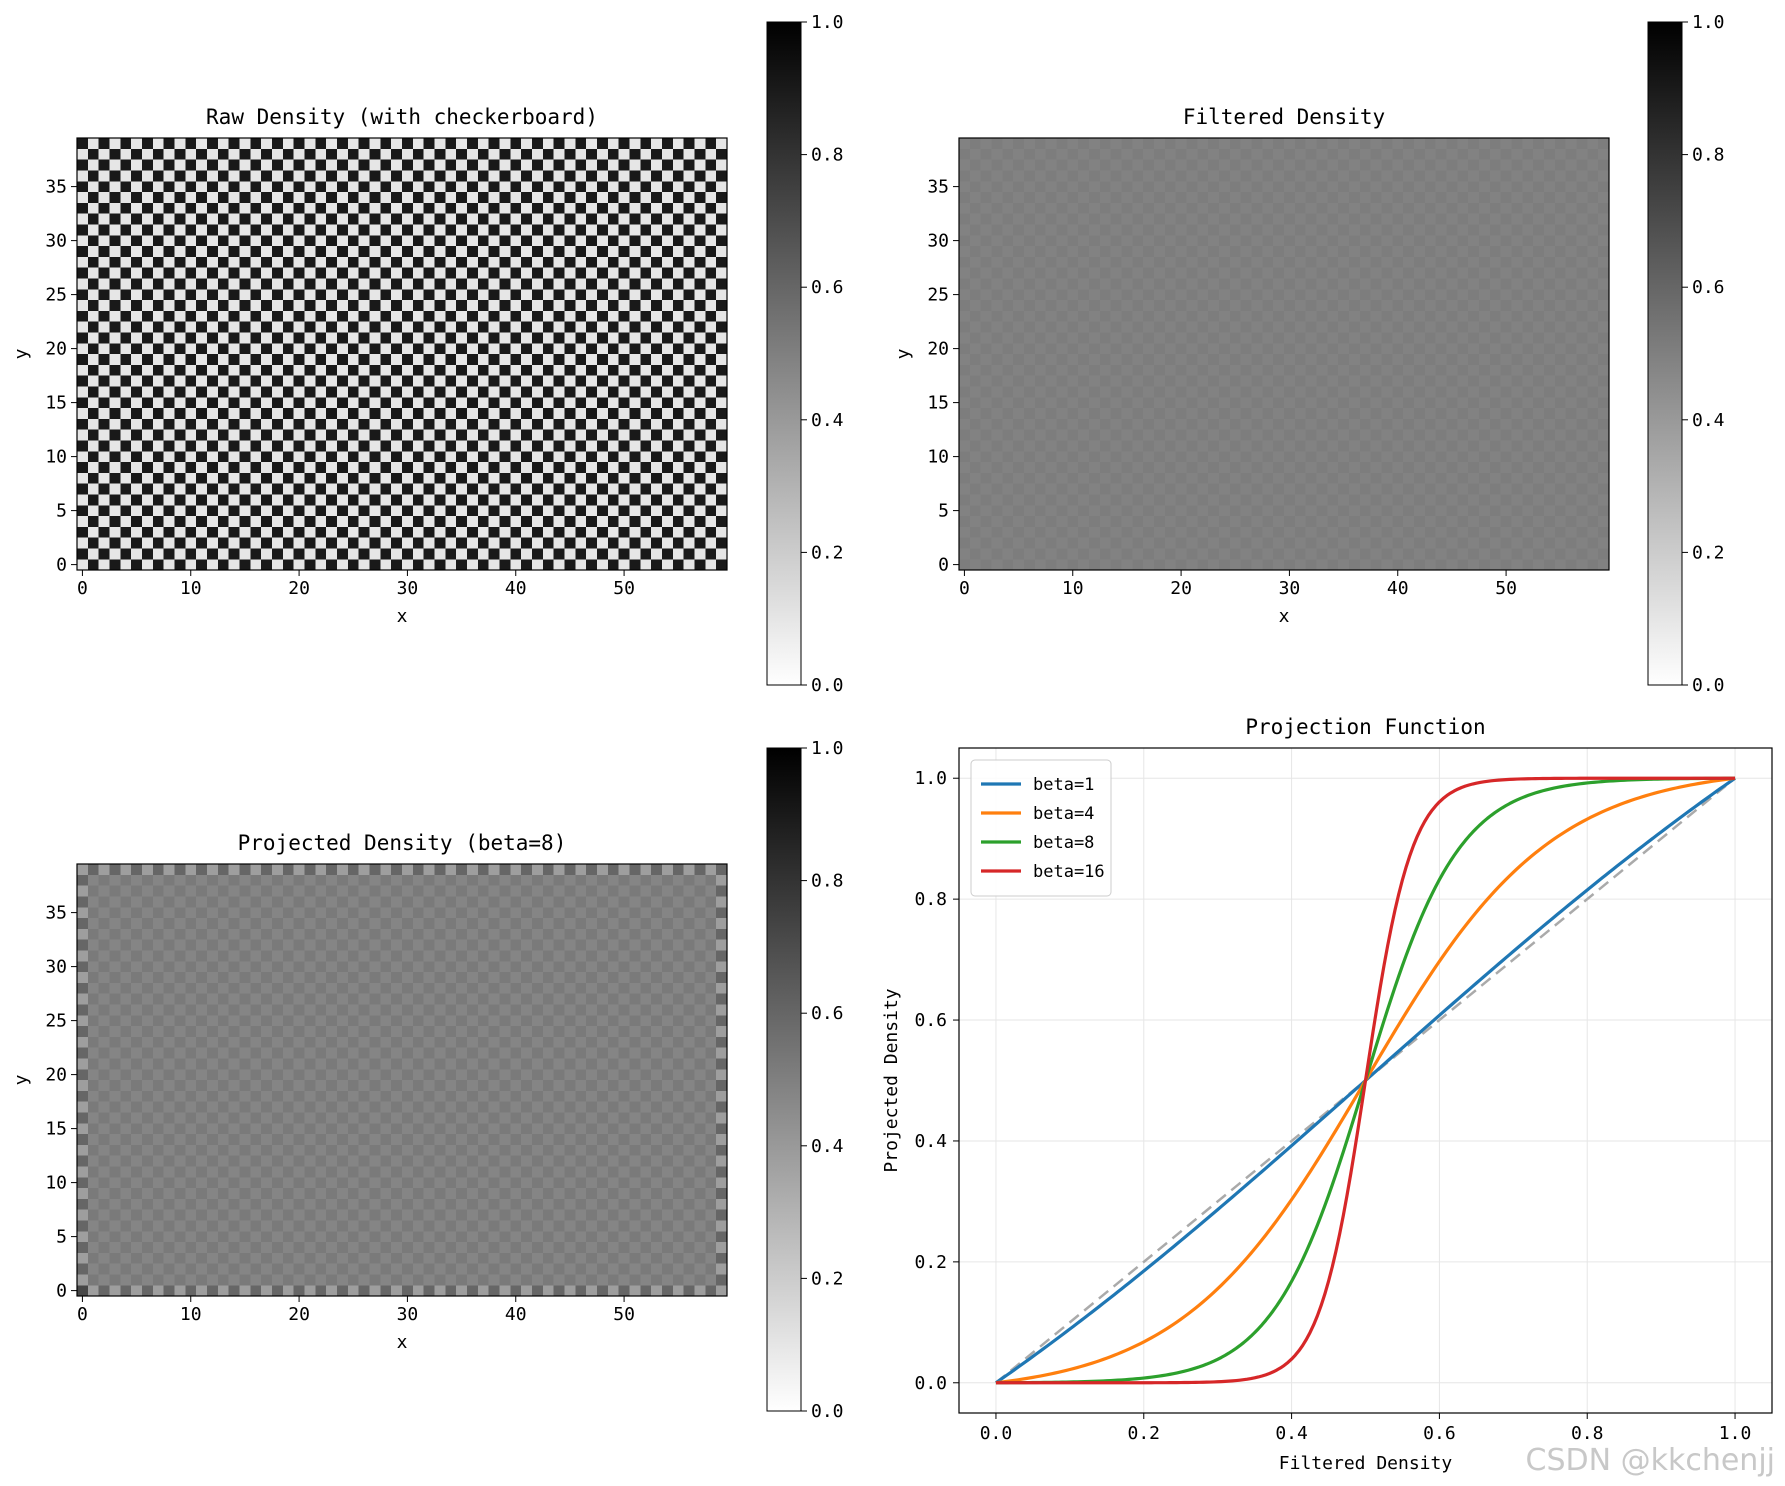  Describe the element at coordinates (1290, 588) in the screenshot. I see `x-tick-label: 30` at that location.